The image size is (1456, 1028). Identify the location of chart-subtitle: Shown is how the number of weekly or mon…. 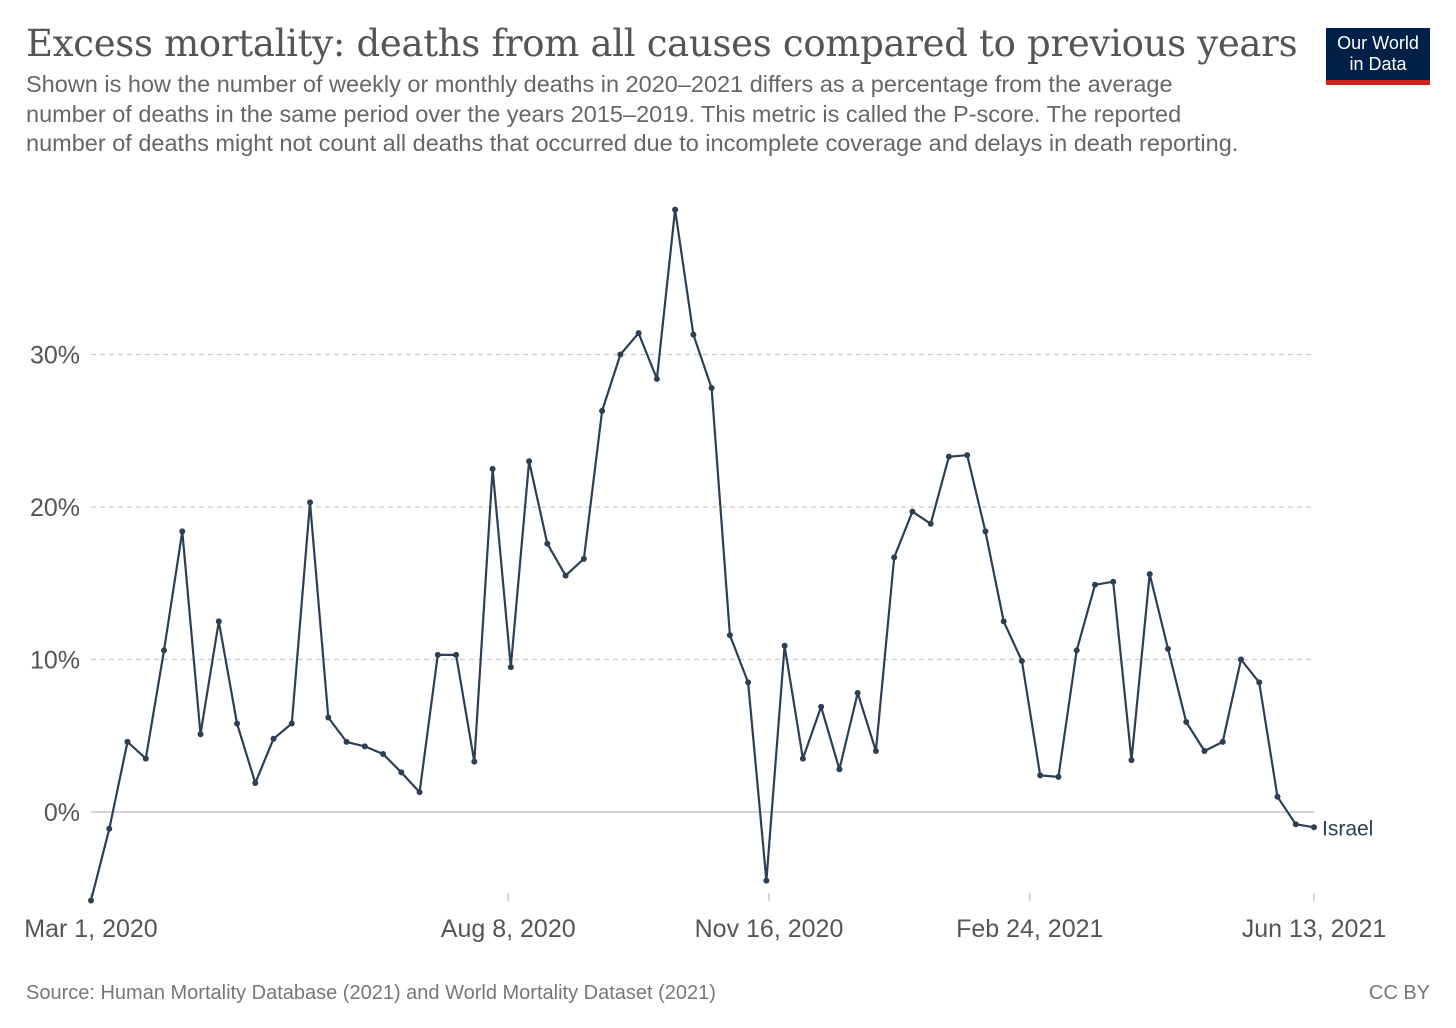
(632, 113).